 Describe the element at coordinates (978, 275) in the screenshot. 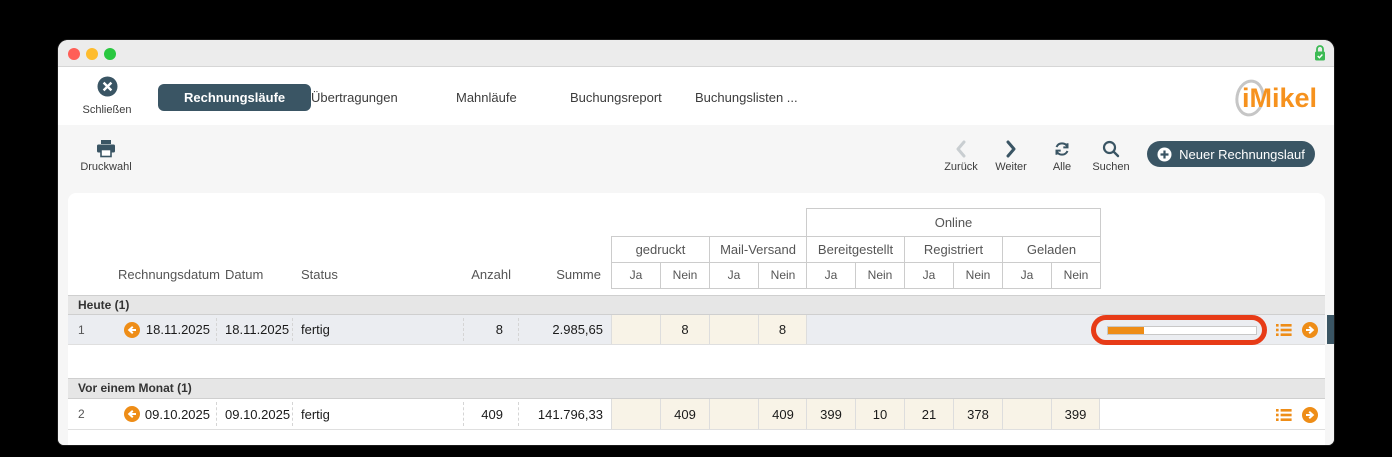

I see `col-header-reg-nein: Nein` at that location.